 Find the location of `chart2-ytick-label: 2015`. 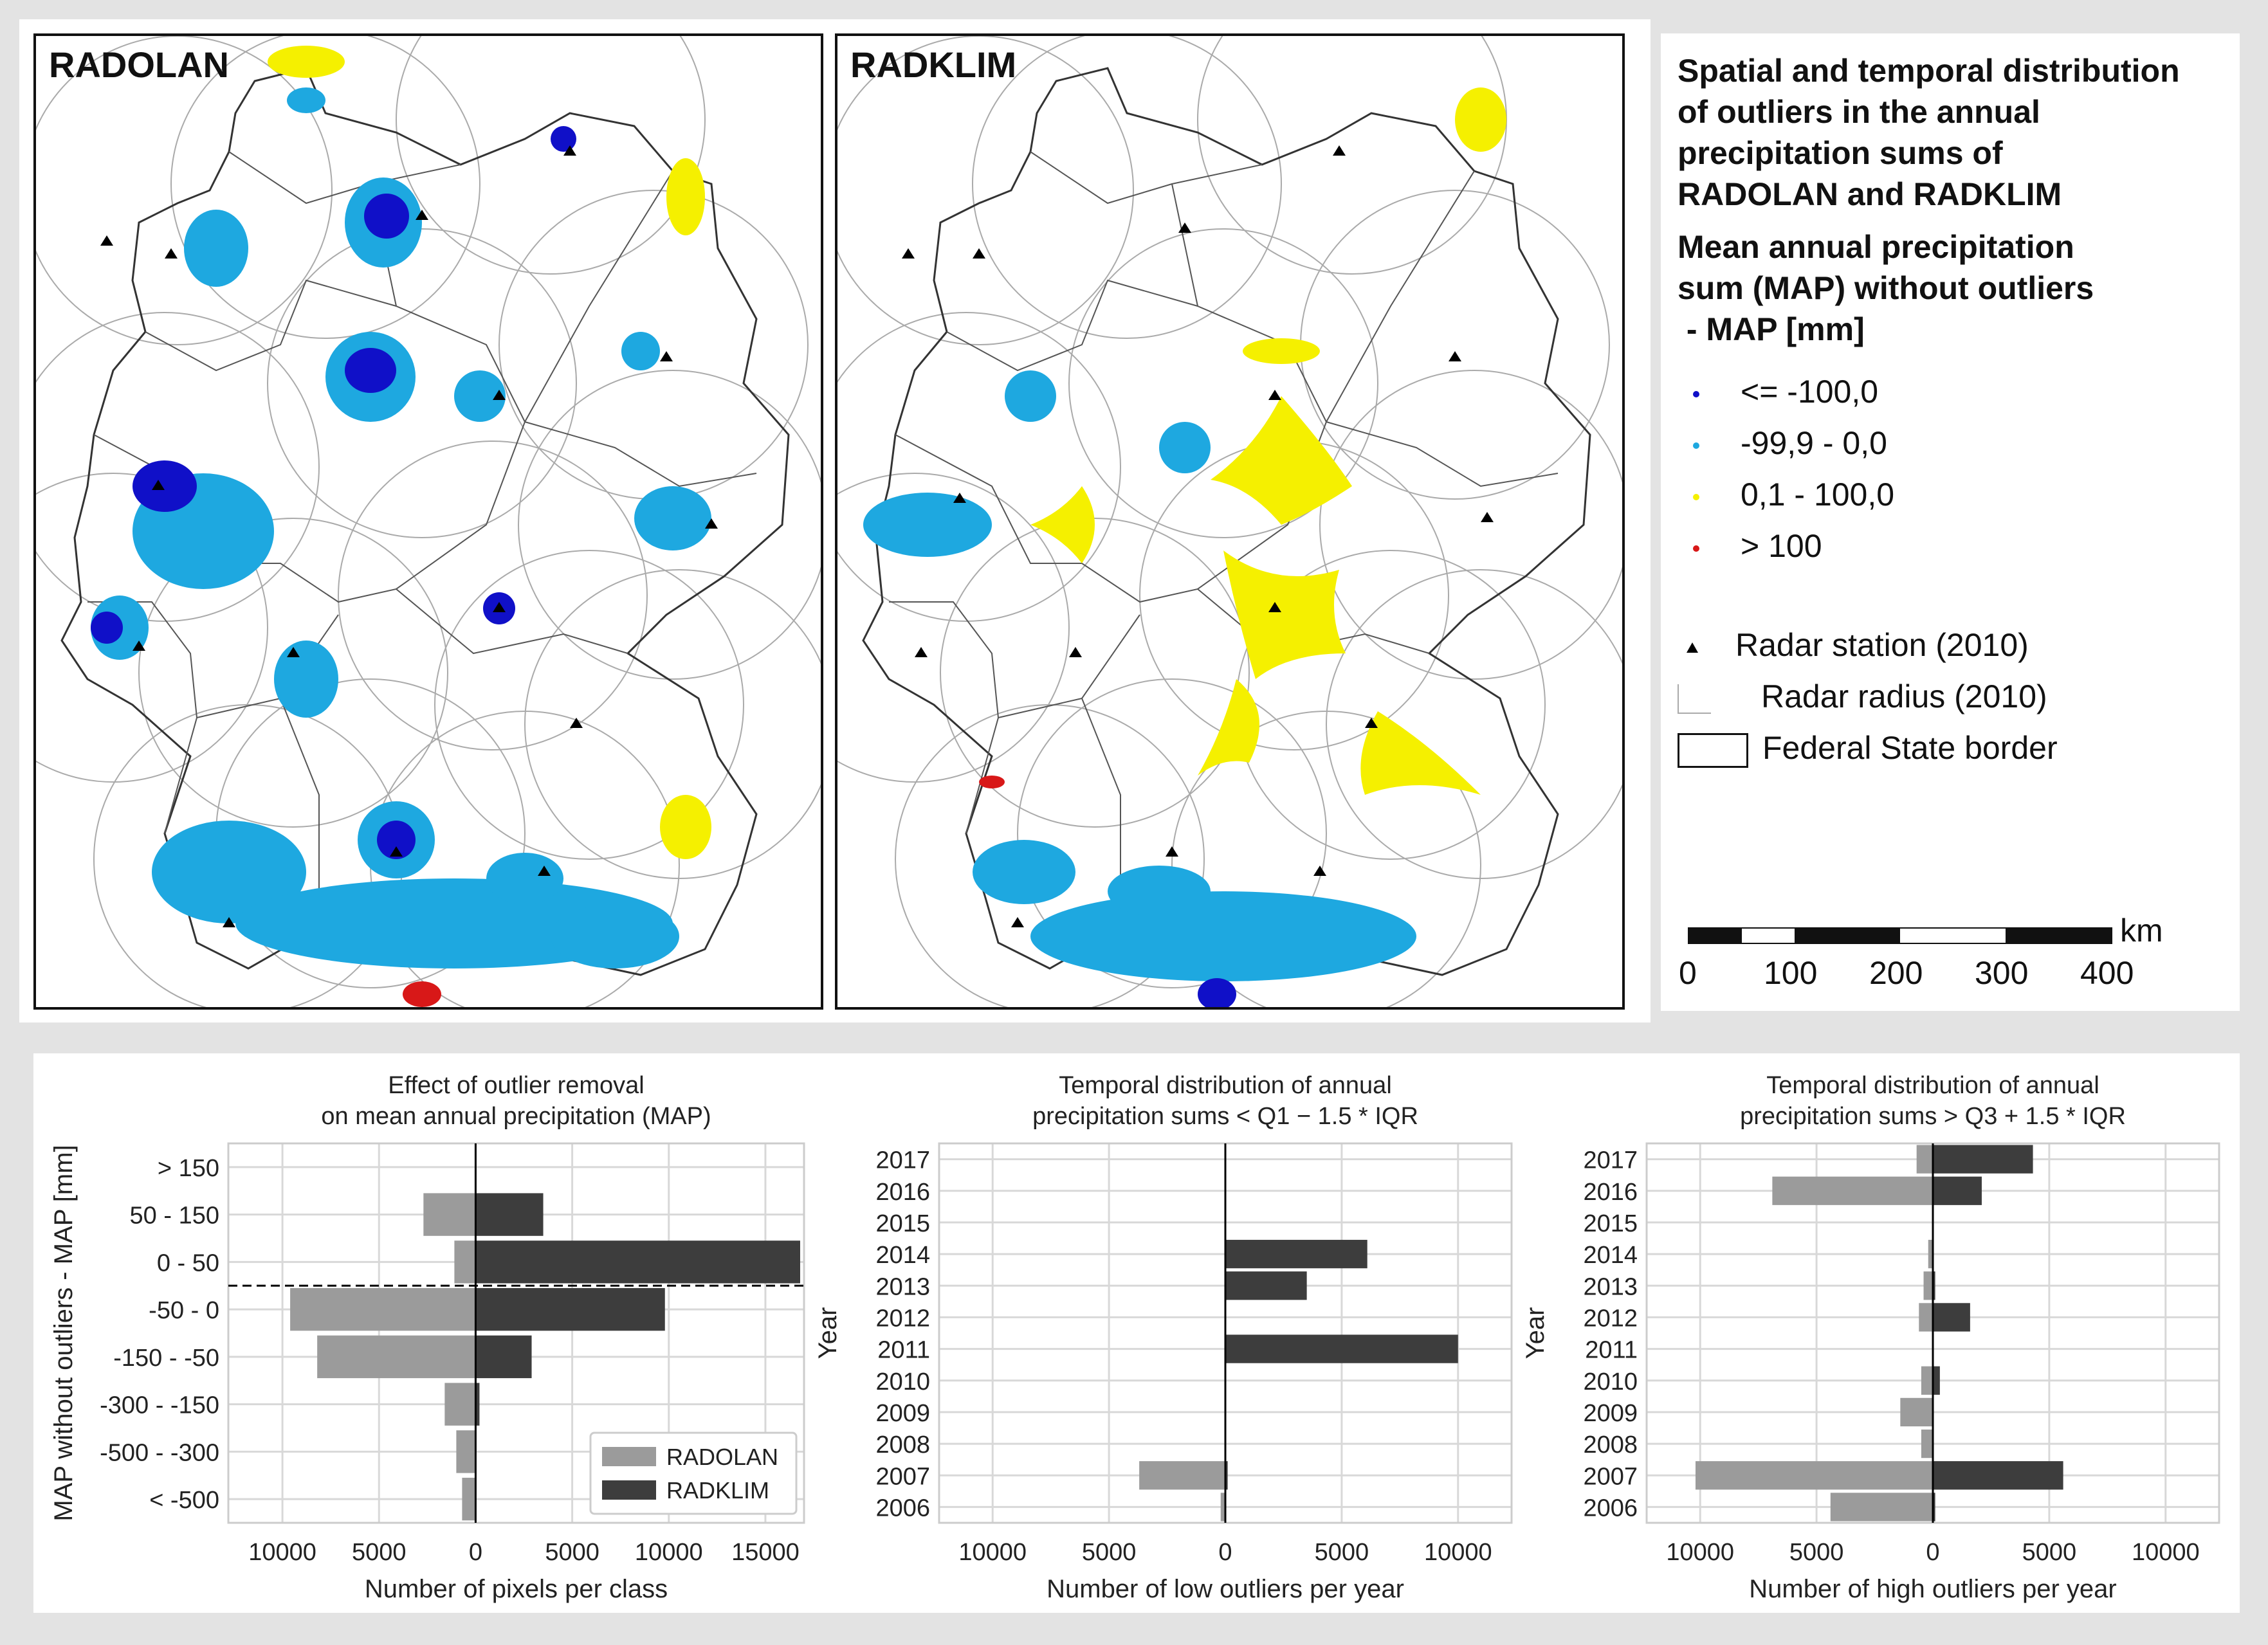

chart2-ytick-label: 2015 is located at coordinates (902, 1223).